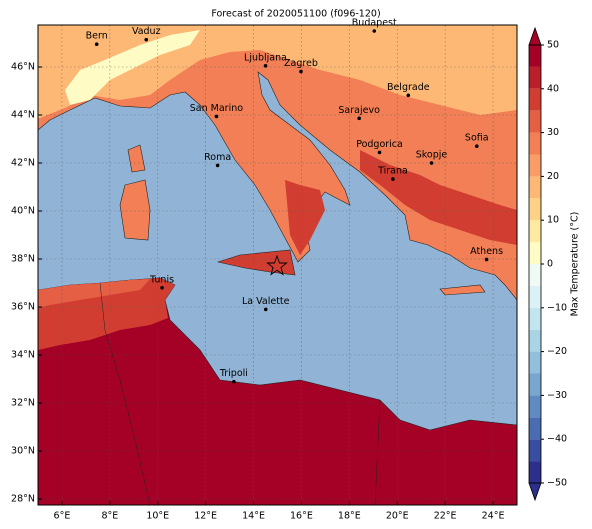 The height and width of the screenshot is (529, 592). I want to click on cool-region, so click(132, 67).